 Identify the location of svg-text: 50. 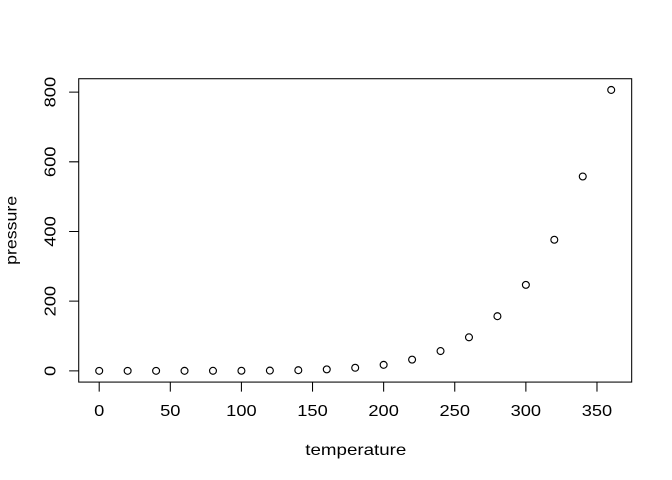
(170, 411).